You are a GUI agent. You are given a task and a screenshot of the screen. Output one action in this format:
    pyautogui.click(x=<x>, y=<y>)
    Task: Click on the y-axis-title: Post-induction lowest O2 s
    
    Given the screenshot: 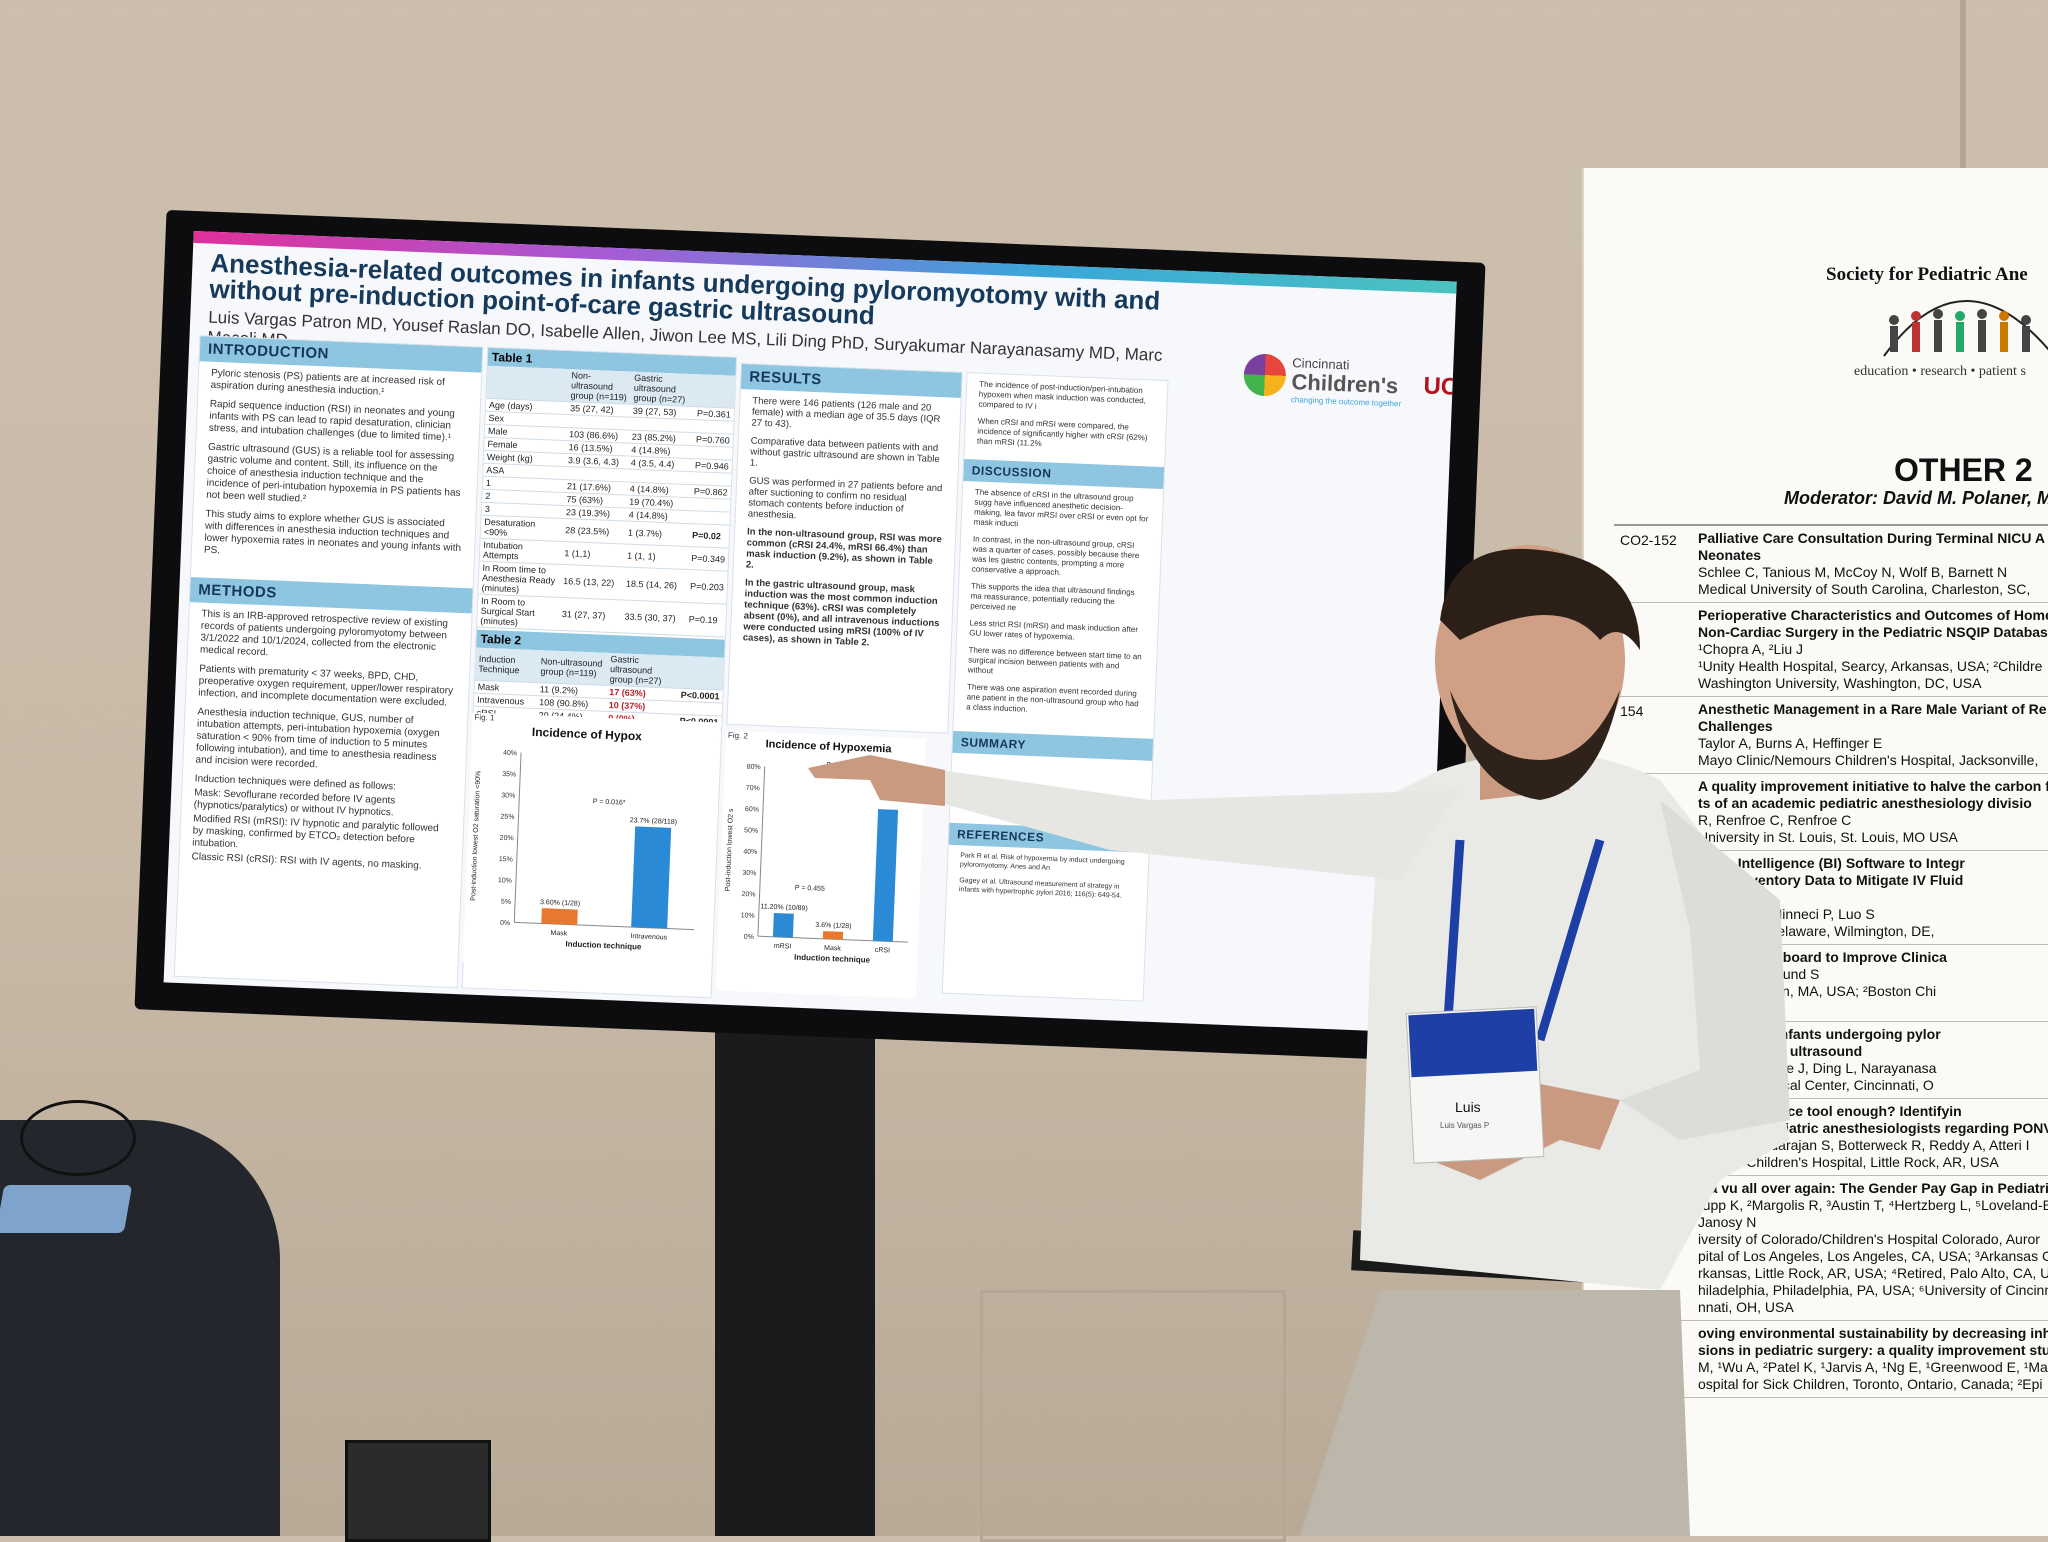 What is the action you would take?
    pyautogui.click(x=730, y=850)
    